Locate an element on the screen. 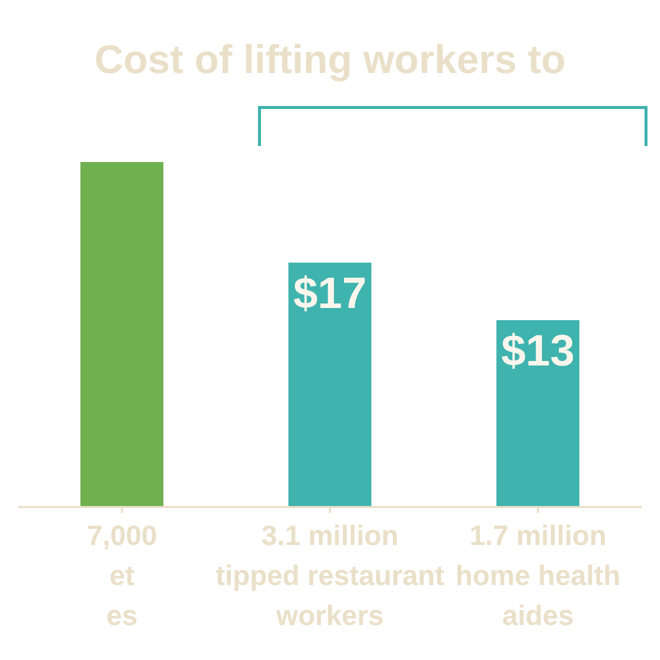  data-label: $17 is located at coordinates (330, 293).